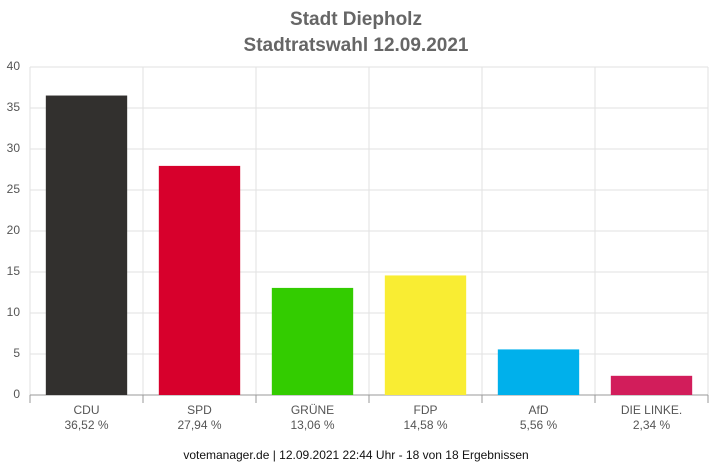 The width and height of the screenshot is (712, 468). Describe the element at coordinates (199, 425) in the screenshot. I see `value-label: 27,94 %` at that location.